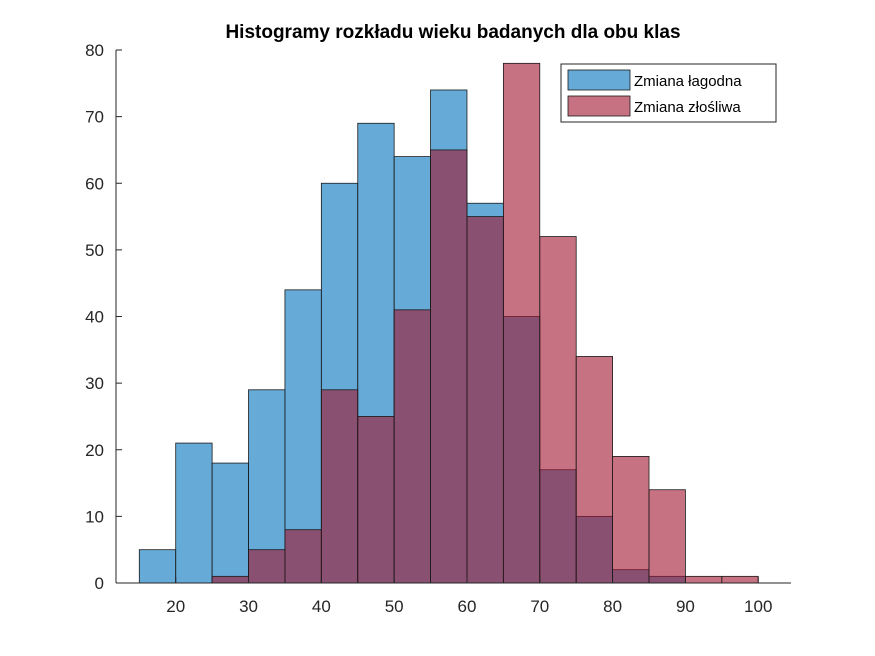 Image resolution: width=875 pixels, height=656 pixels. Describe the element at coordinates (94, 383) in the screenshot. I see `y-tick-label: 30` at that location.